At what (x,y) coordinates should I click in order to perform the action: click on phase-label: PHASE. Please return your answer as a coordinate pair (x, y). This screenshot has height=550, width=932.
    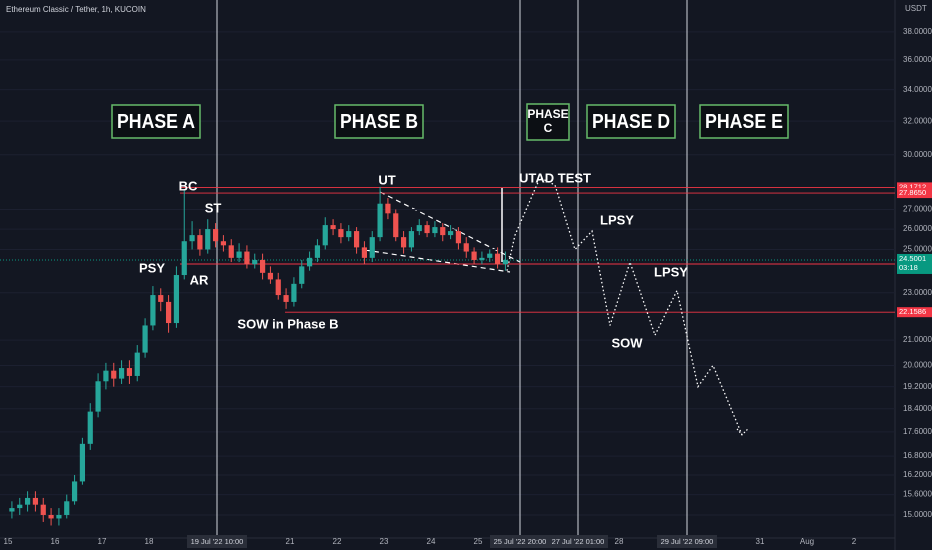
    Looking at the image, I should click on (547, 114).